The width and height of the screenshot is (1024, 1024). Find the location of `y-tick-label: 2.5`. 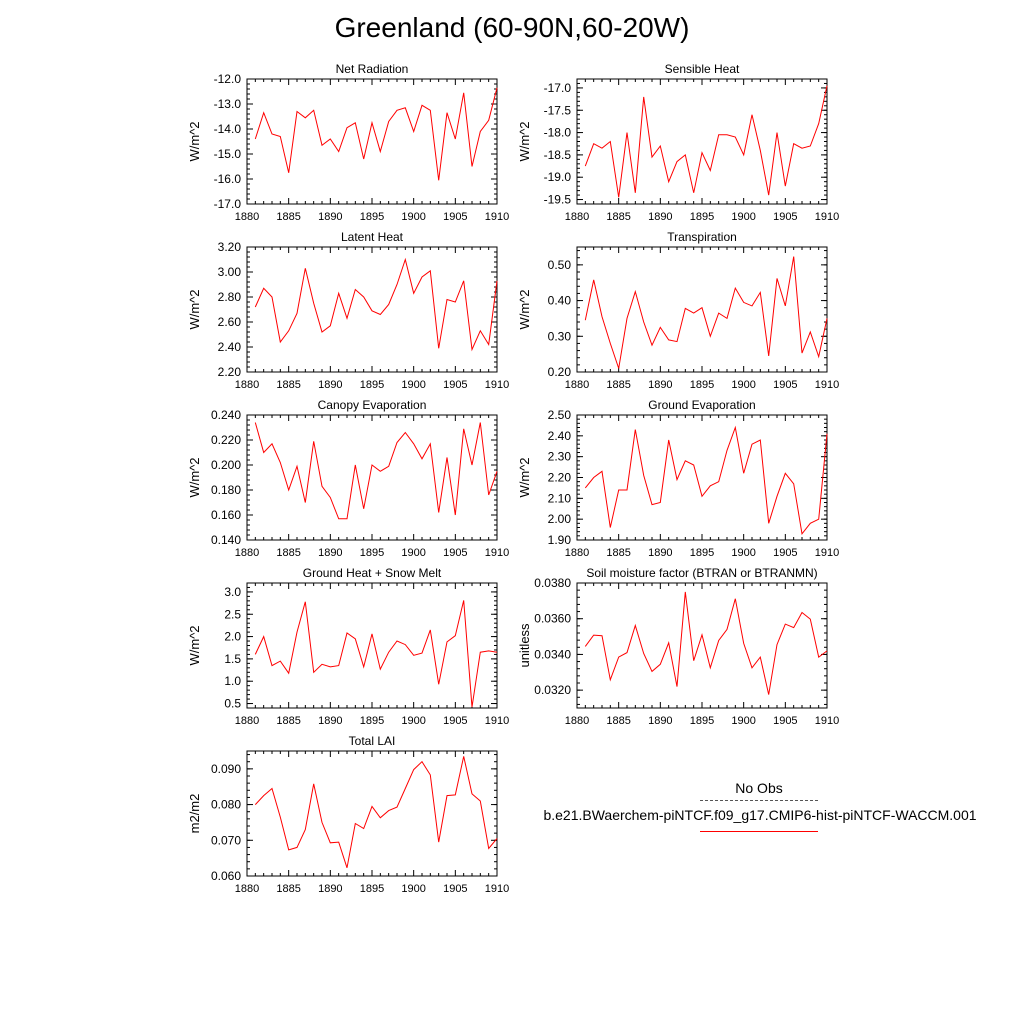

y-tick-label: 2.5 is located at coordinates (232, 614).